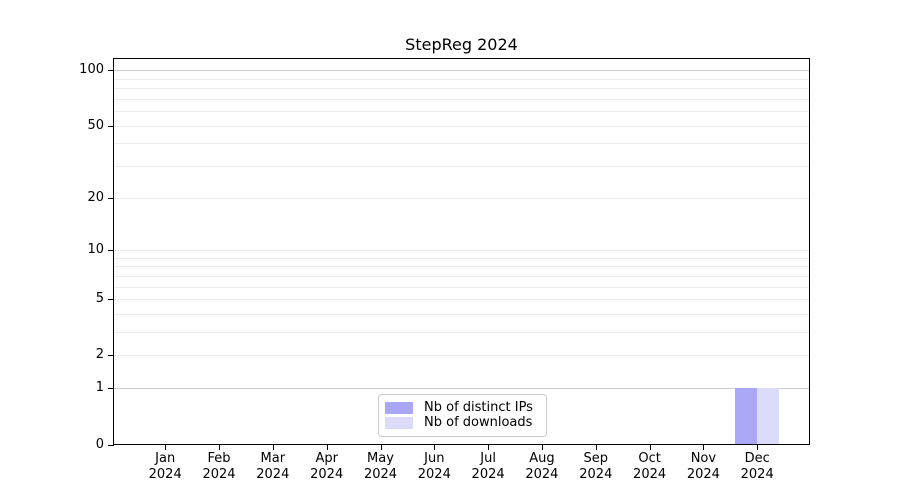 The width and height of the screenshot is (900, 500). What do you see at coordinates (757, 458) in the screenshot?
I see `month-label: Dec` at bounding box center [757, 458].